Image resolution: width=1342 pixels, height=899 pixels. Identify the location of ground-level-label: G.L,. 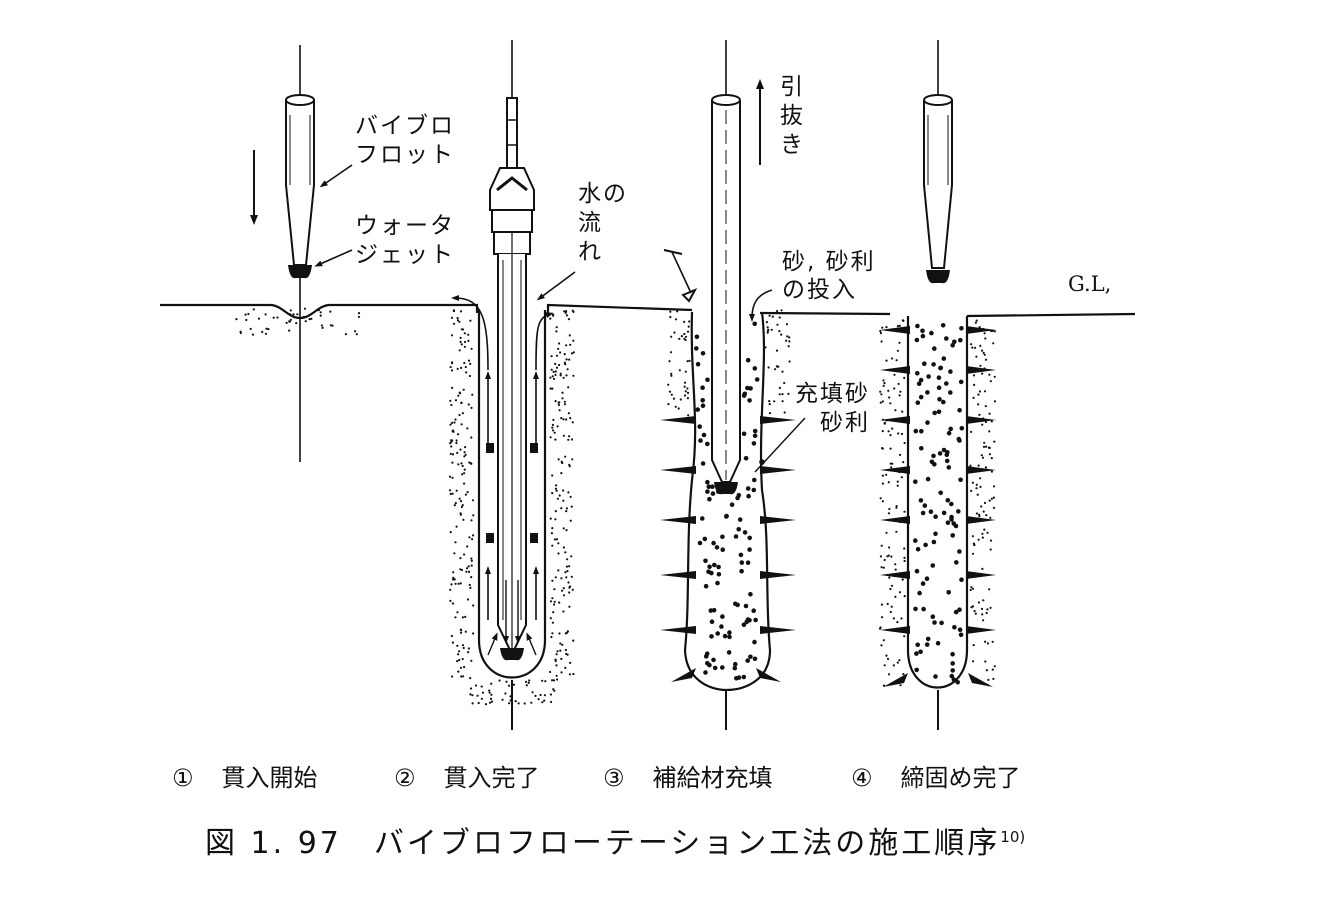
(1090, 284).